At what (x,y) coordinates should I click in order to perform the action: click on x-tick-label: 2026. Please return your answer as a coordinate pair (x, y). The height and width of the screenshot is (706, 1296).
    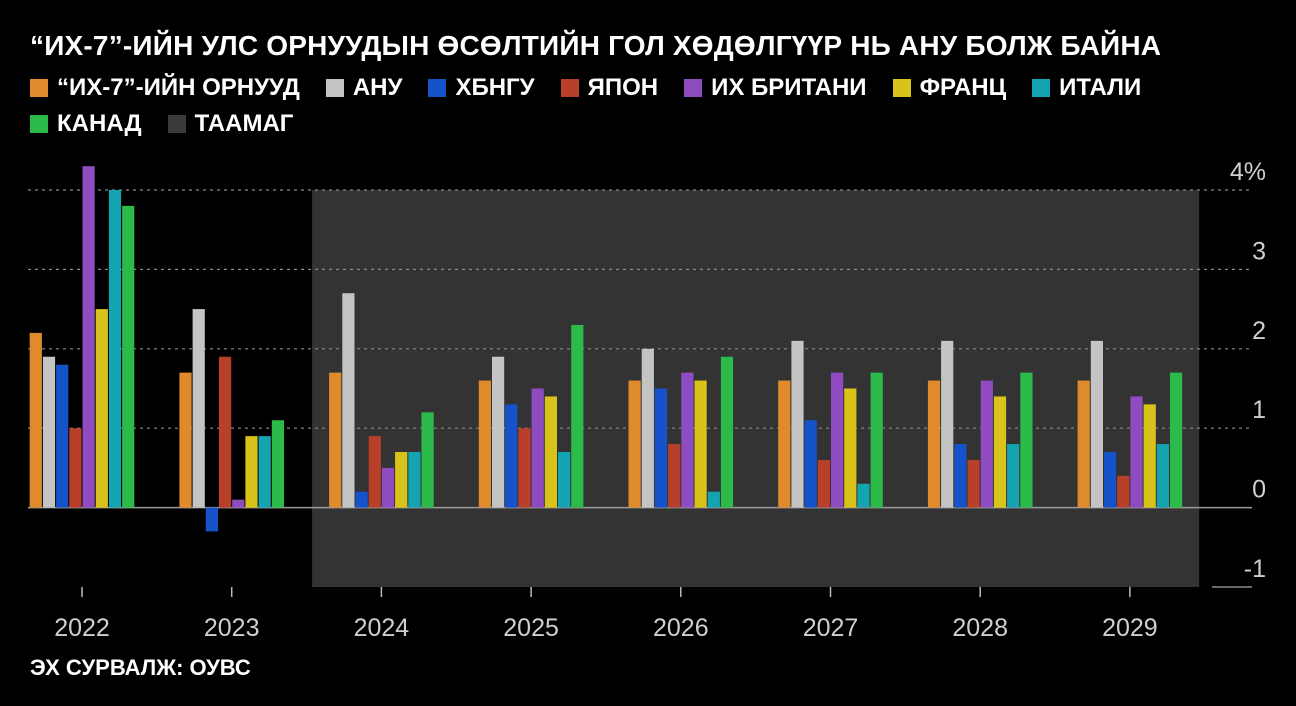
    Looking at the image, I should click on (681, 628).